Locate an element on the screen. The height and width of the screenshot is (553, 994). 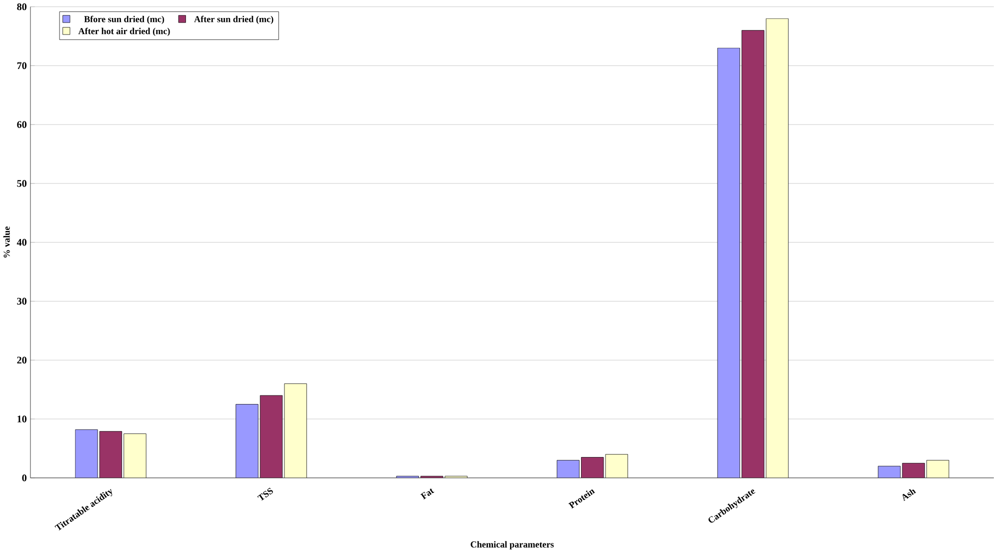
y-tick-label: 30 is located at coordinates (21, 301).